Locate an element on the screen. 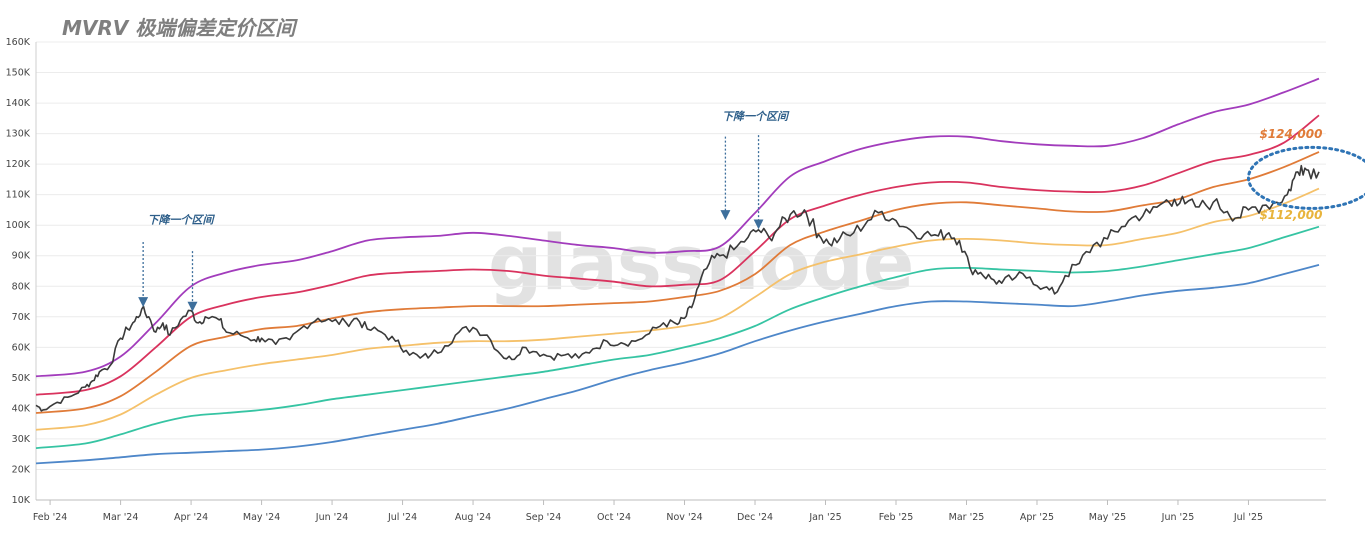 This screenshot has height=543, width=1365. y-tick-label: 150K is located at coordinates (18, 73).